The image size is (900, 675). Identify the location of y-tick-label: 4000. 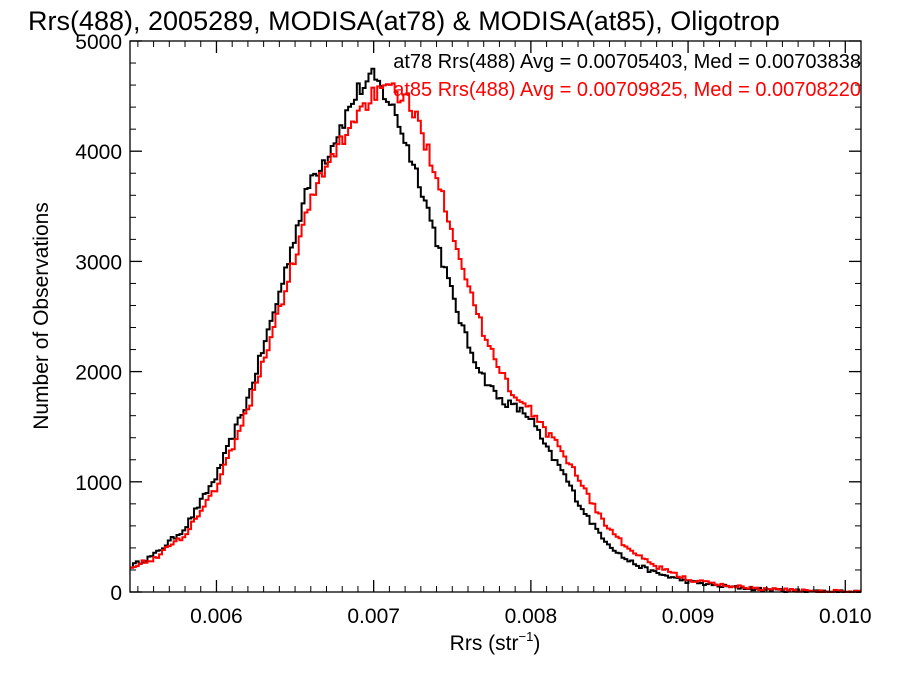
(98, 152).